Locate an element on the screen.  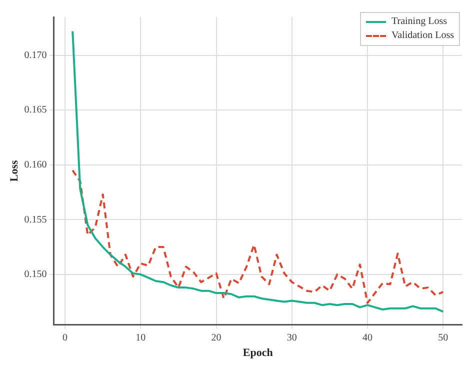
legend-label: Training Loss is located at coordinates (419, 22).